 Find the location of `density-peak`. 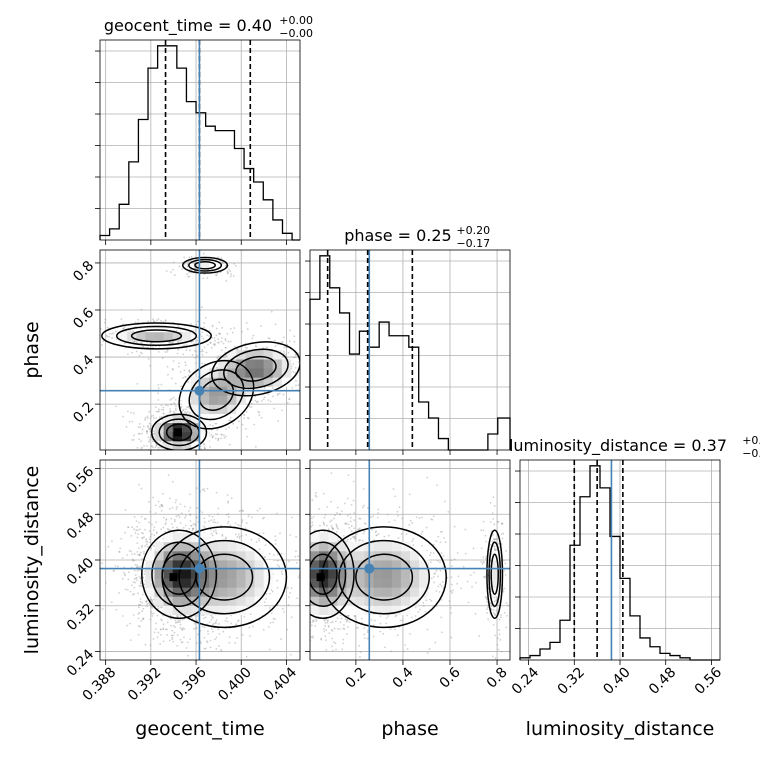

density-peak is located at coordinates (173, 577).